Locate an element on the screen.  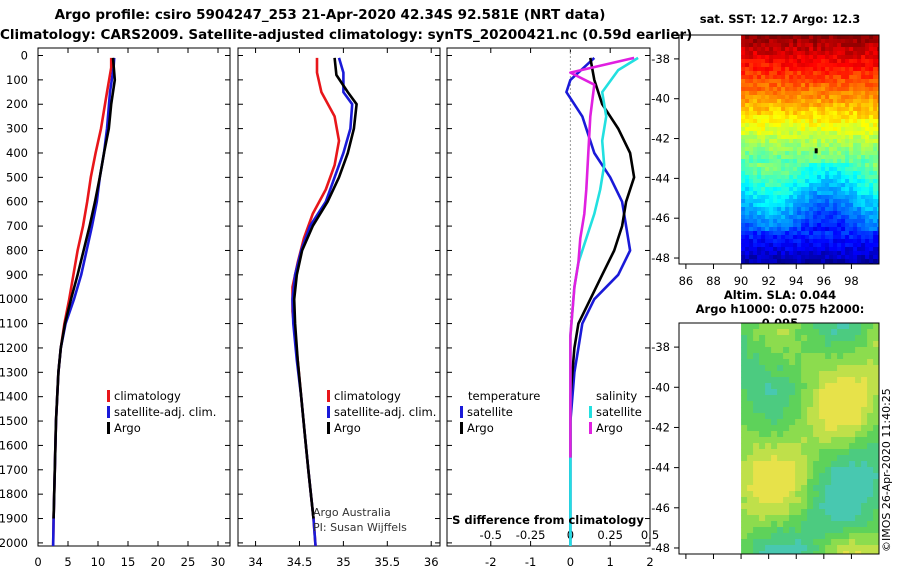
x-tick-label: 1 is located at coordinates (610, 562).